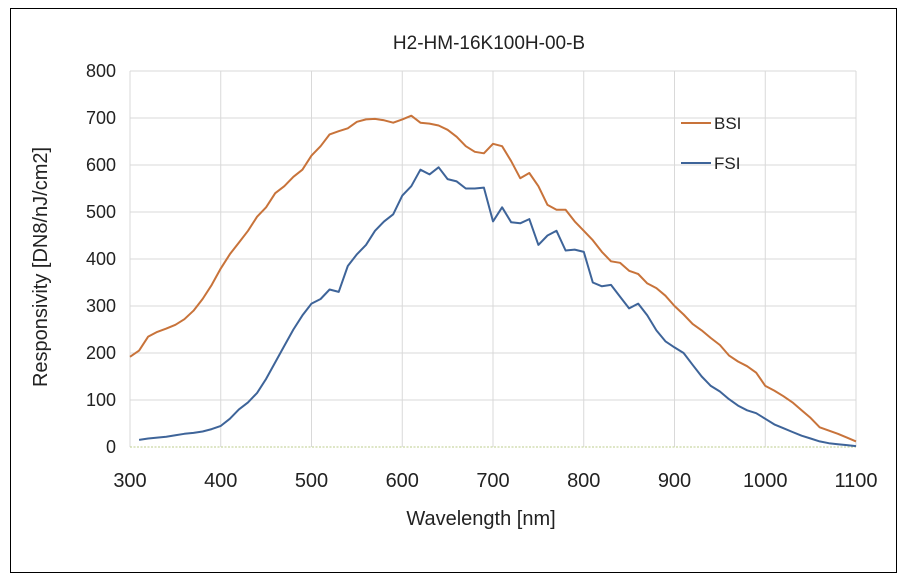 This screenshot has height=581, width=907. Describe the element at coordinates (402, 481) in the screenshot. I see `x-tick-label: 600` at that location.